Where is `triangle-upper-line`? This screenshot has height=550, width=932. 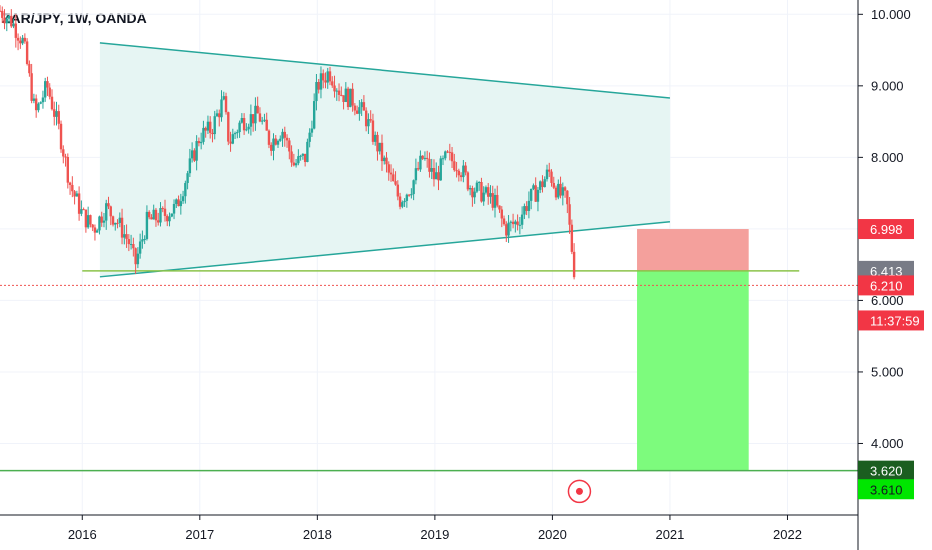
triangle-upper-line is located at coordinates (385, 70).